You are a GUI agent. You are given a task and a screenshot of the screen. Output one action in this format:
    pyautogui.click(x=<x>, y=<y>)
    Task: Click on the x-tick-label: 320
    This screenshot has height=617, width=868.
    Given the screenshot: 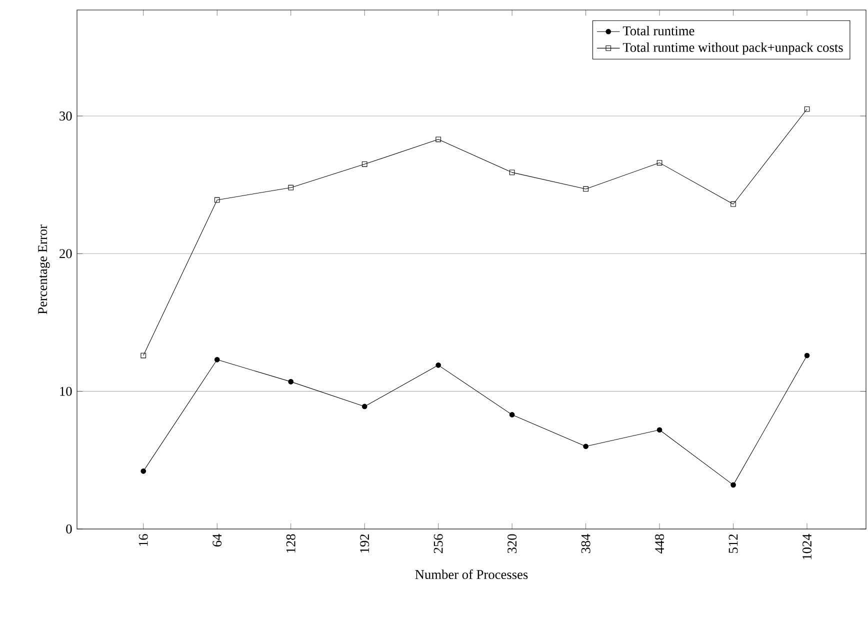 What is the action you would take?
    pyautogui.click(x=512, y=544)
    